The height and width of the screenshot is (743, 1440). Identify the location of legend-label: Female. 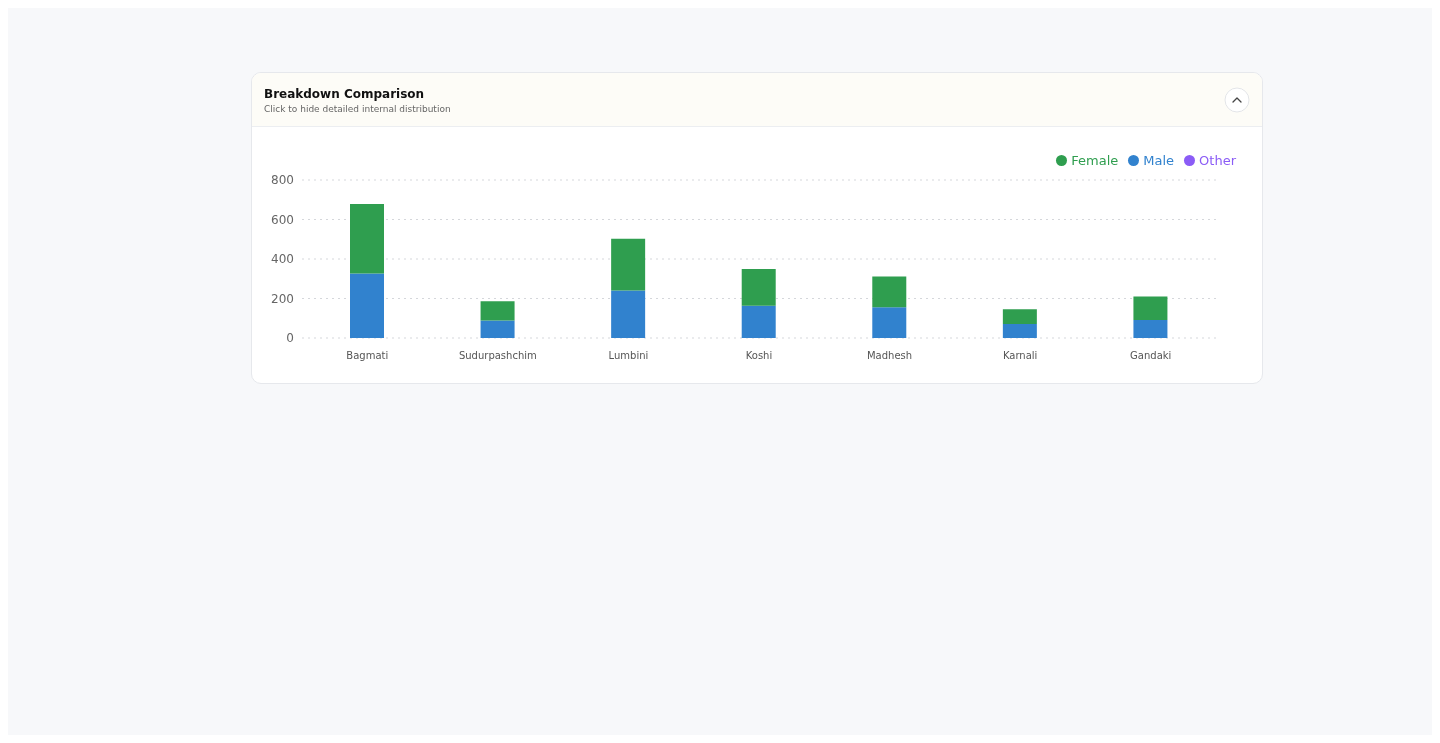
(1094, 160).